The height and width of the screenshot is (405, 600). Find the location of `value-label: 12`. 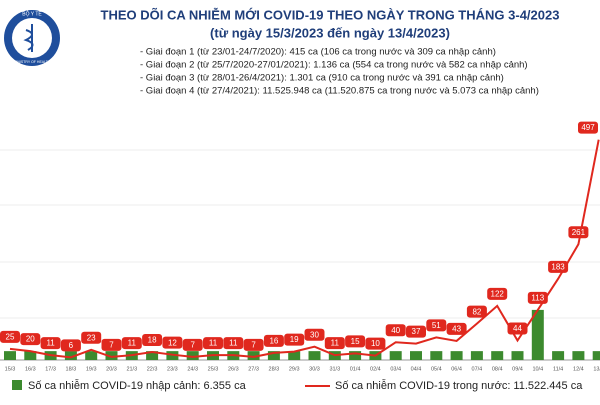

value-label: 12 is located at coordinates (172, 342).